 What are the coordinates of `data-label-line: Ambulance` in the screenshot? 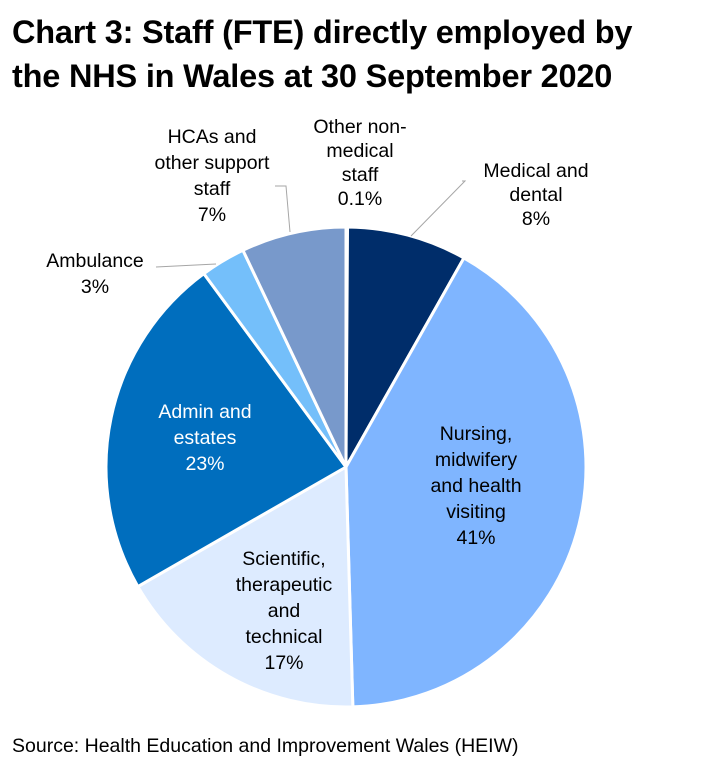 It's located at (95, 261).